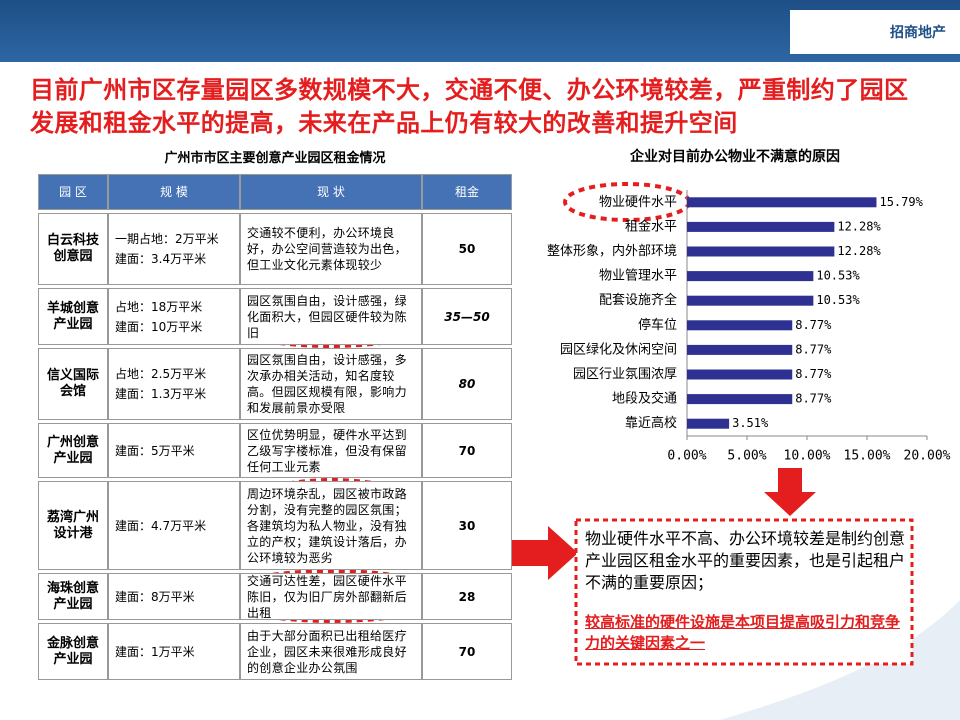 The width and height of the screenshot is (960, 720). I want to click on park-name: 荔湾广州 设计港, so click(73, 525).